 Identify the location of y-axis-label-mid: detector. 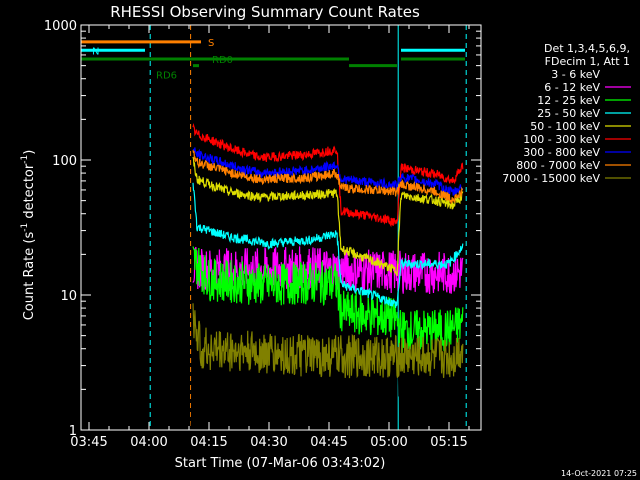
(29, 193).